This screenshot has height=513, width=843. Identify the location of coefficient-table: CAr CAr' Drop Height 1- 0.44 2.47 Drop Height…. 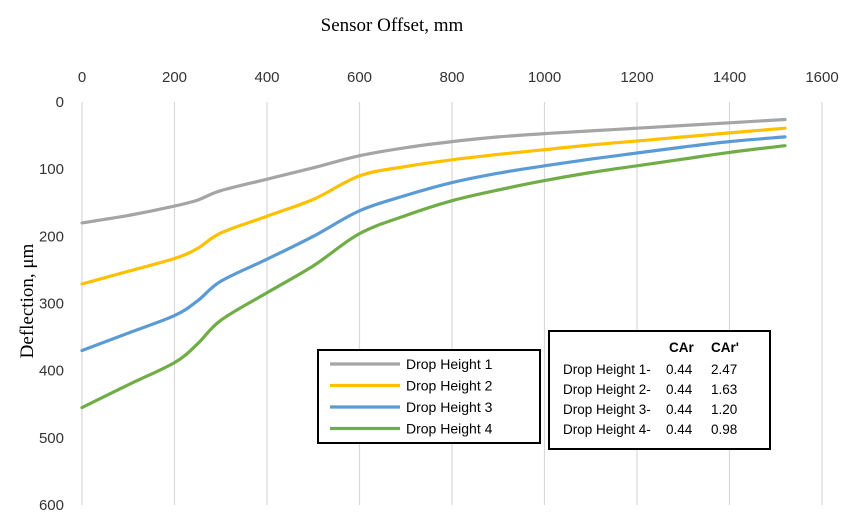
(659, 390).